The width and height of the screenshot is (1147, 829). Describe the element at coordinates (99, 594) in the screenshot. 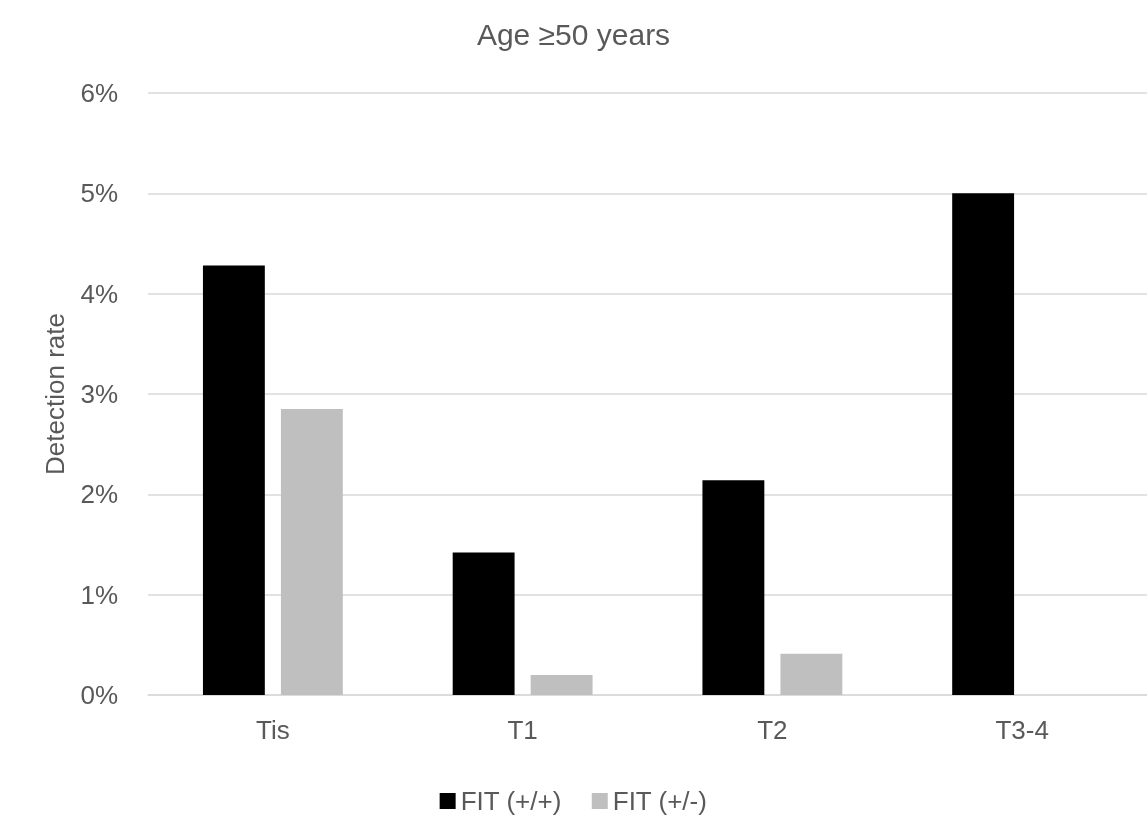

I see `y-tick-label: 1%` at that location.